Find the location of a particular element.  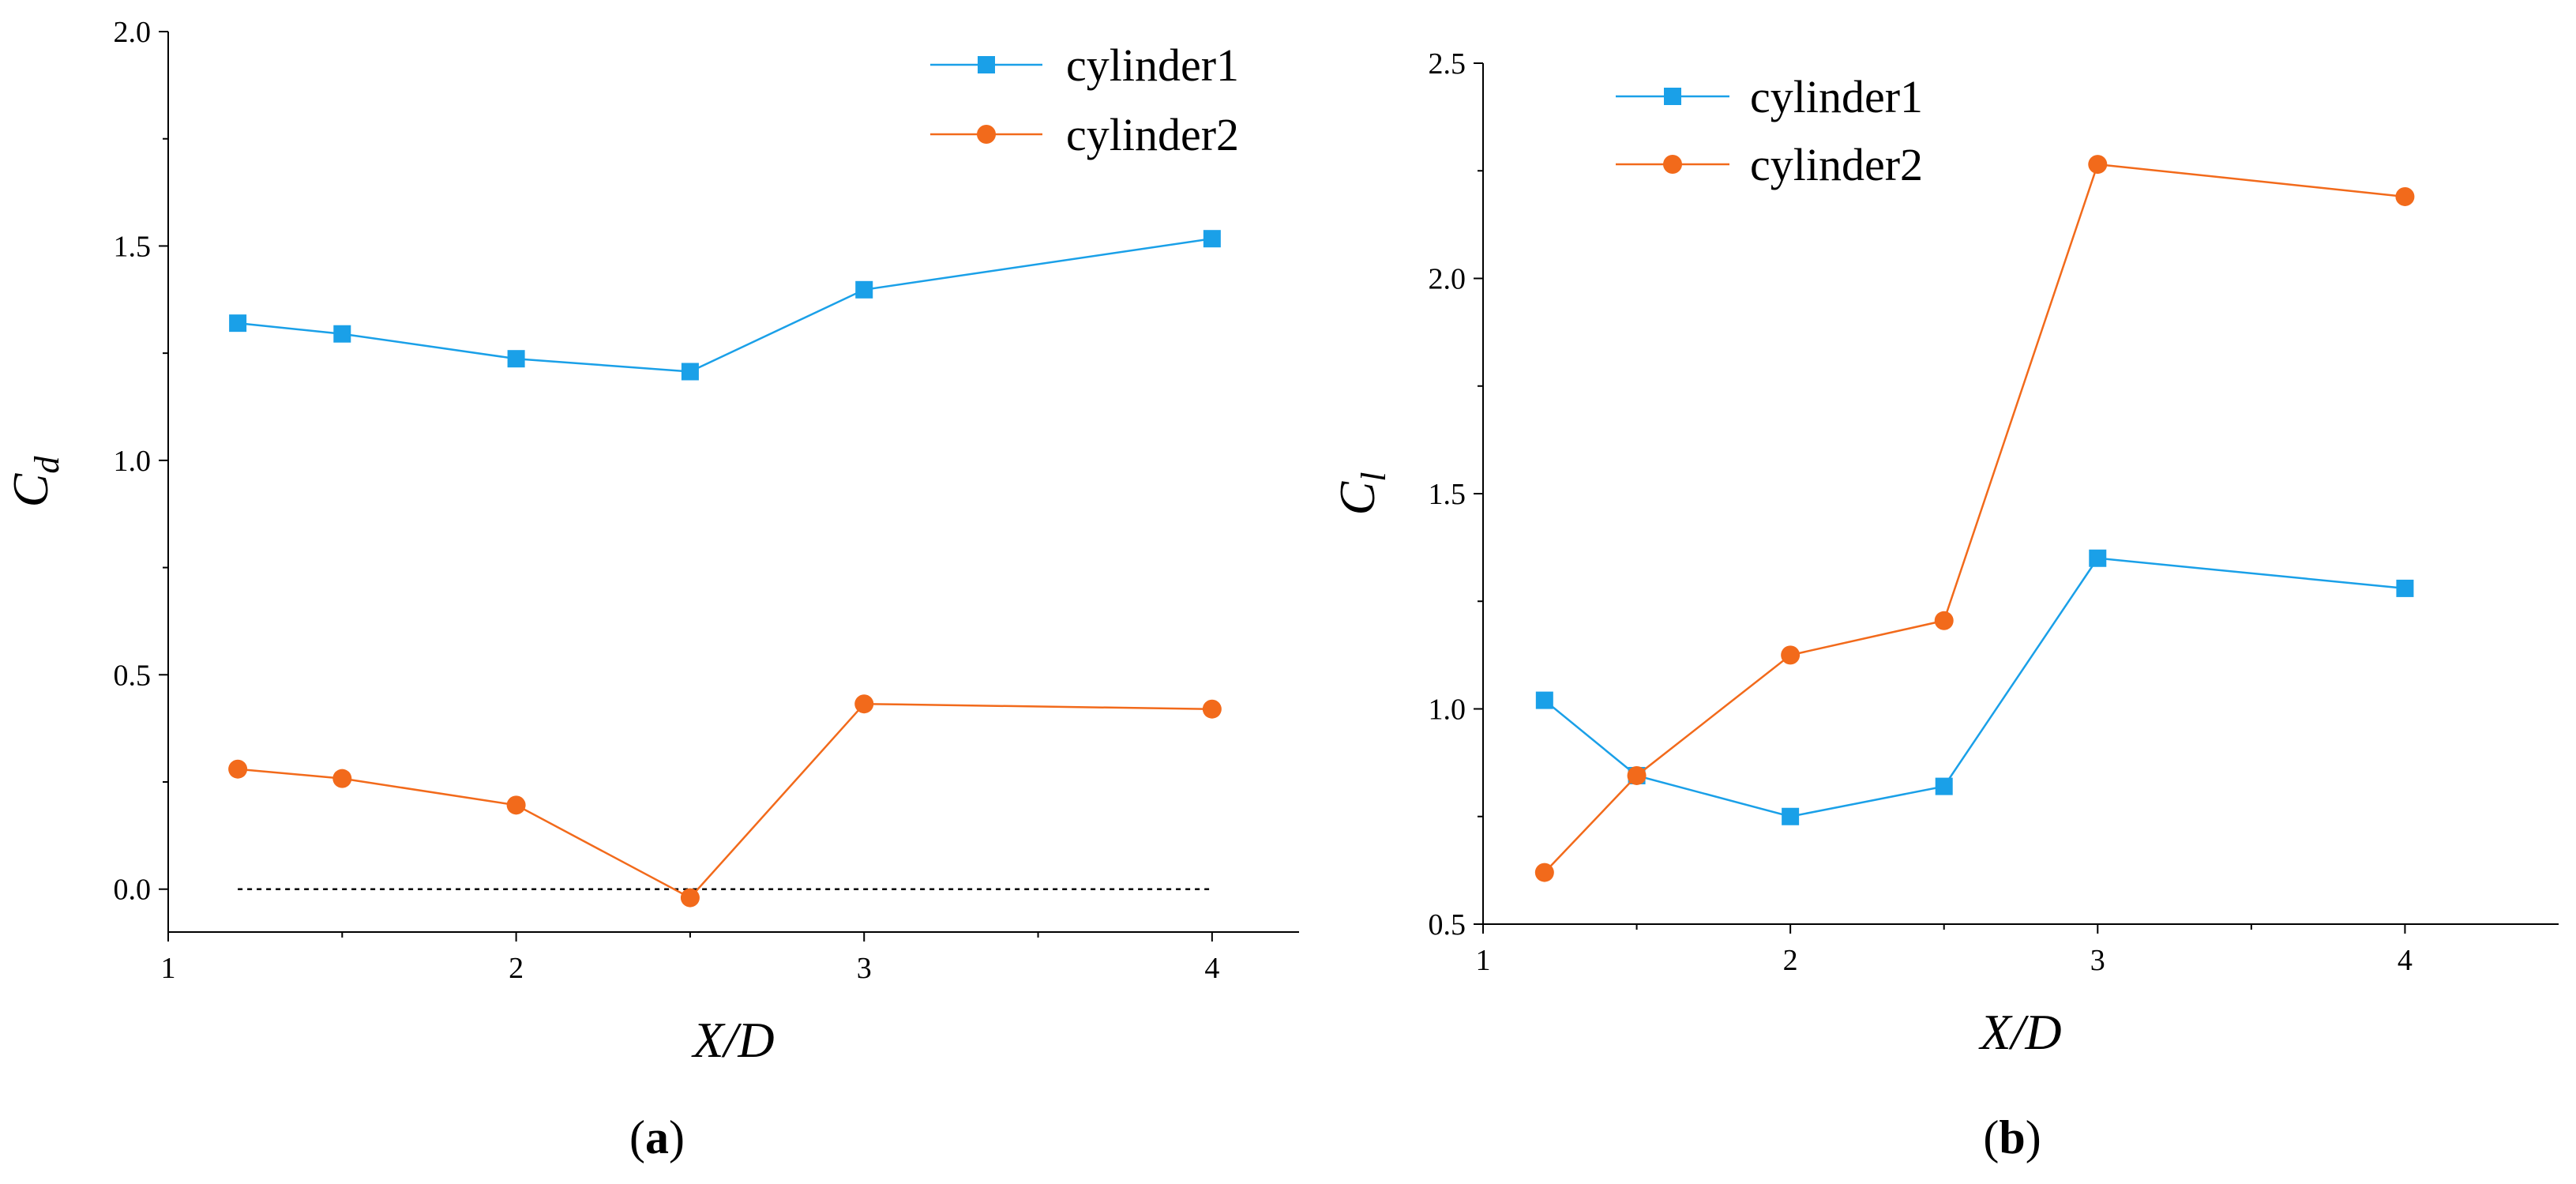

panel-caption-part: a is located at coordinates (657, 1137).